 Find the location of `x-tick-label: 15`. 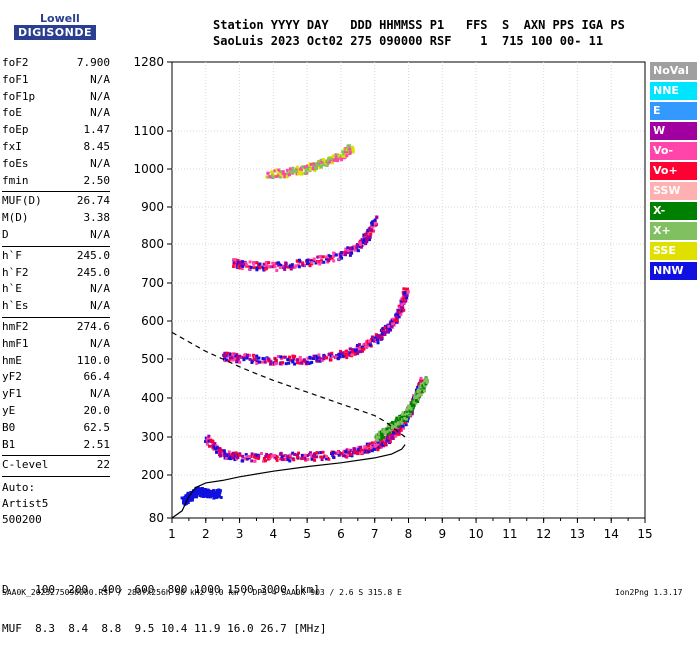

x-tick-label: 15 is located at coordinates (644, 534).